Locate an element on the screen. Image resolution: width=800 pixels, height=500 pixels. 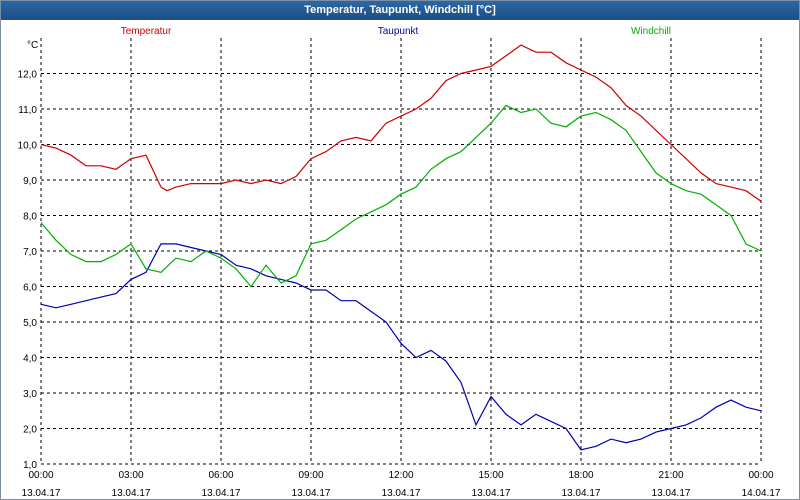
x-tick-date: 14.04.17 is located at coordinates (761, 493).